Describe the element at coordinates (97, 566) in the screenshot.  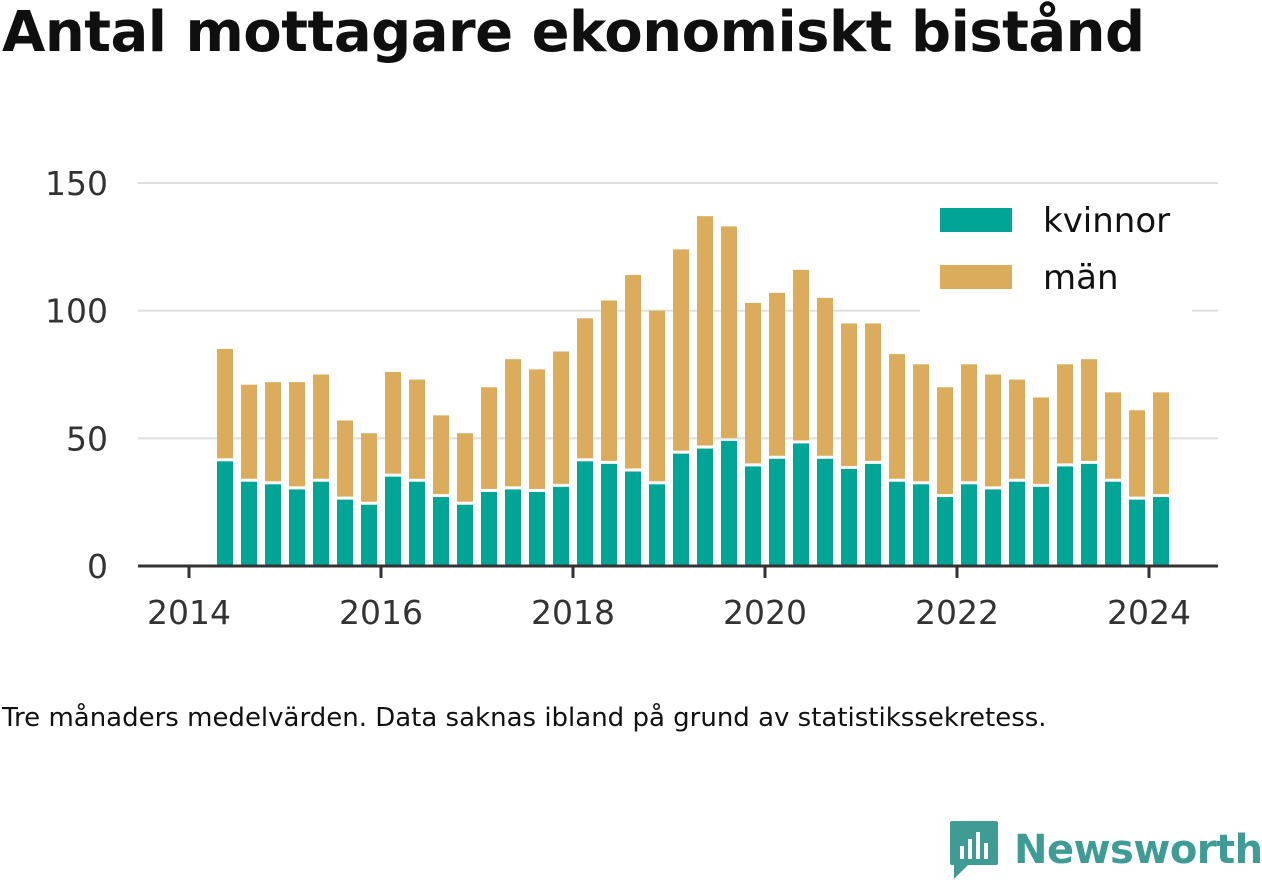
I see `y-tick-label: 0` at that location.